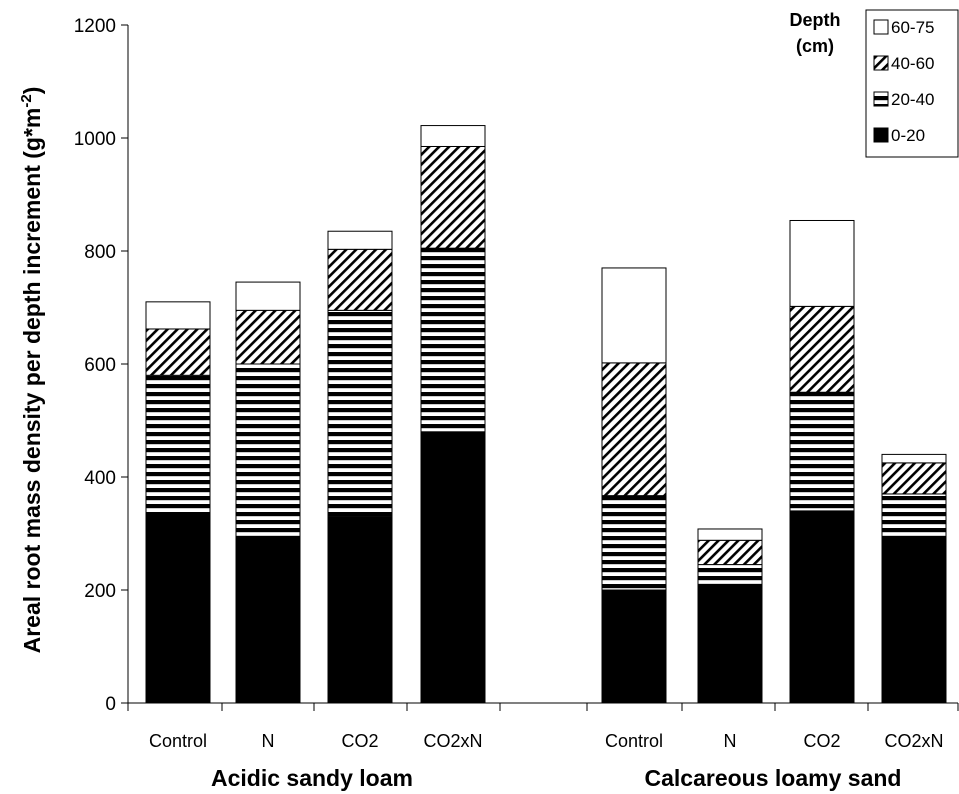 This screenshot has width=959, height=794. Describe the element at coordinates (912, 83) in the screenshot. I see `legend-box` at that location.